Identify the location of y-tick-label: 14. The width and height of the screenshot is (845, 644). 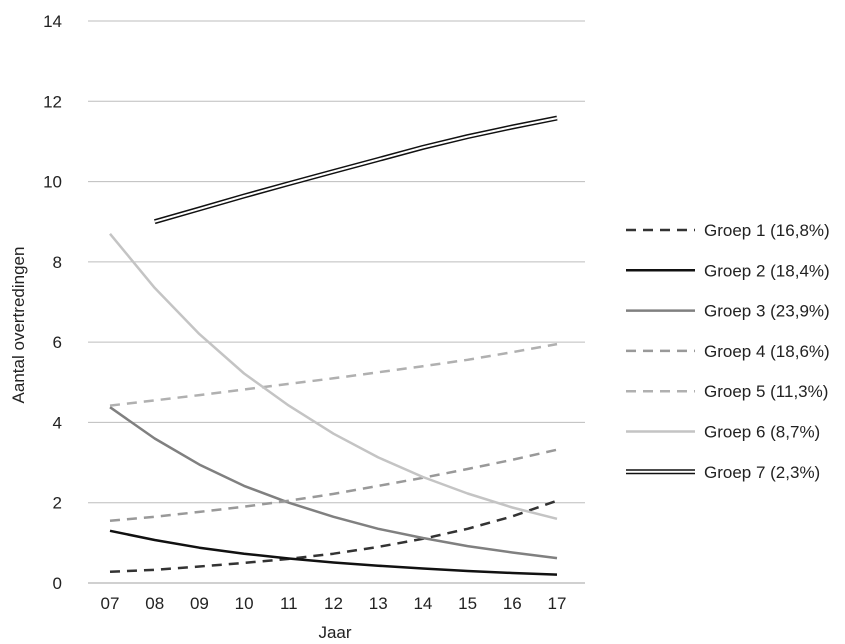
(52, 21).